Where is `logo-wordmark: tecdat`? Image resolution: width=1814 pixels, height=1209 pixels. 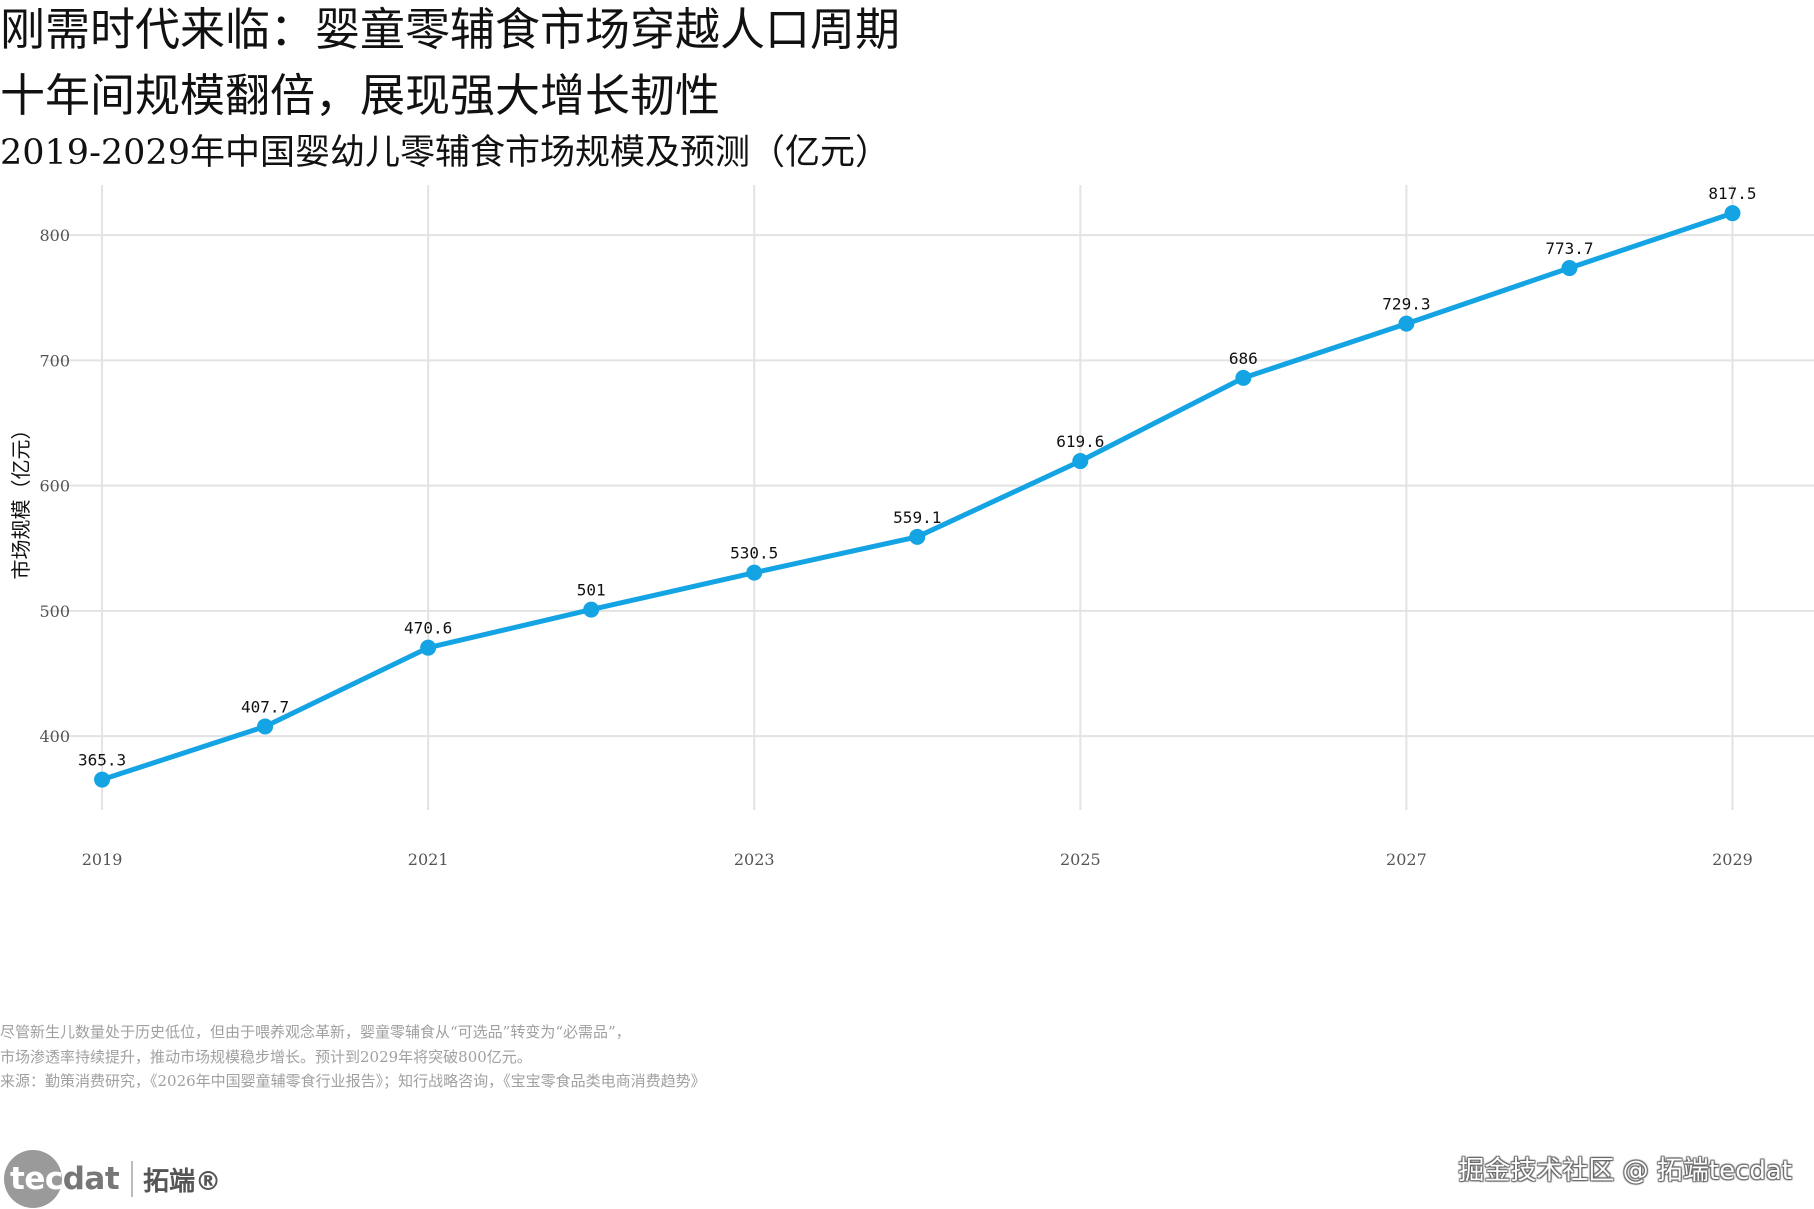 logo-wordmark: tecdat is located at coordinates (62, 1179).